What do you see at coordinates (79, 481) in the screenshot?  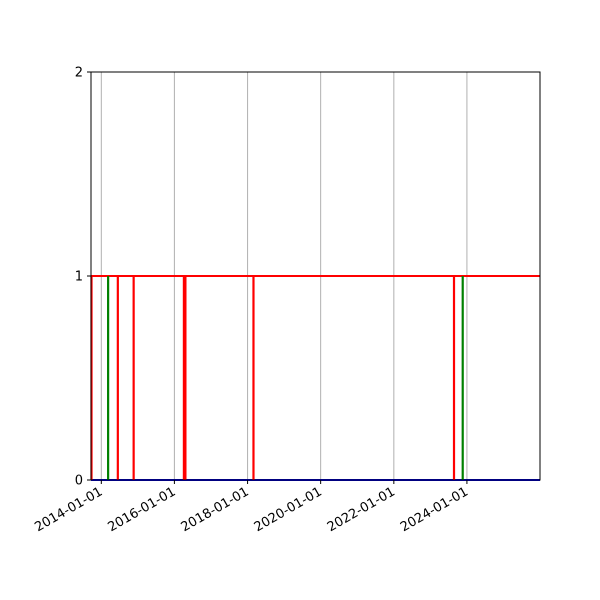 I see `y-tick-label: 0` at bounding box center [79, 481].